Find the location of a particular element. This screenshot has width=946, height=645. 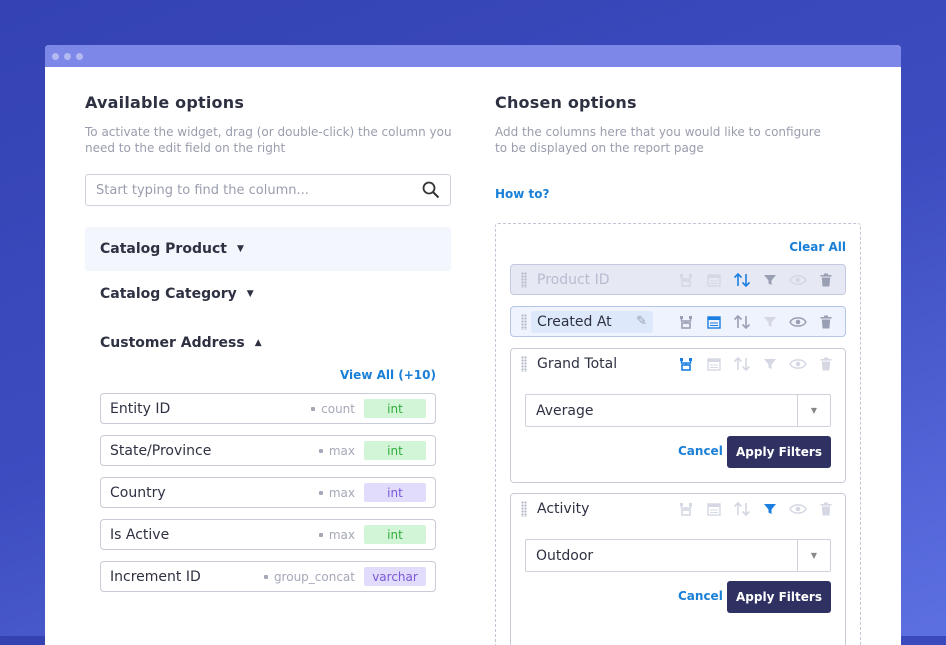

column-item: Increment ID group_concat varchar is located at coordinates (268, 576).